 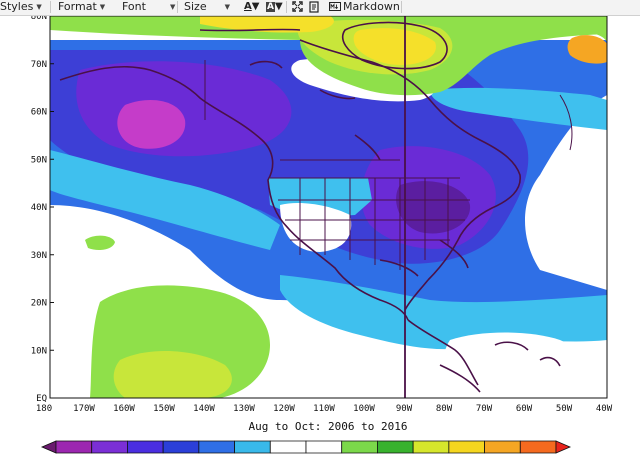 What do you see at coordinates (444, 409) in the screenshot?
I see `longitude-tick-label: 80W` at bounding box center [444, 409].